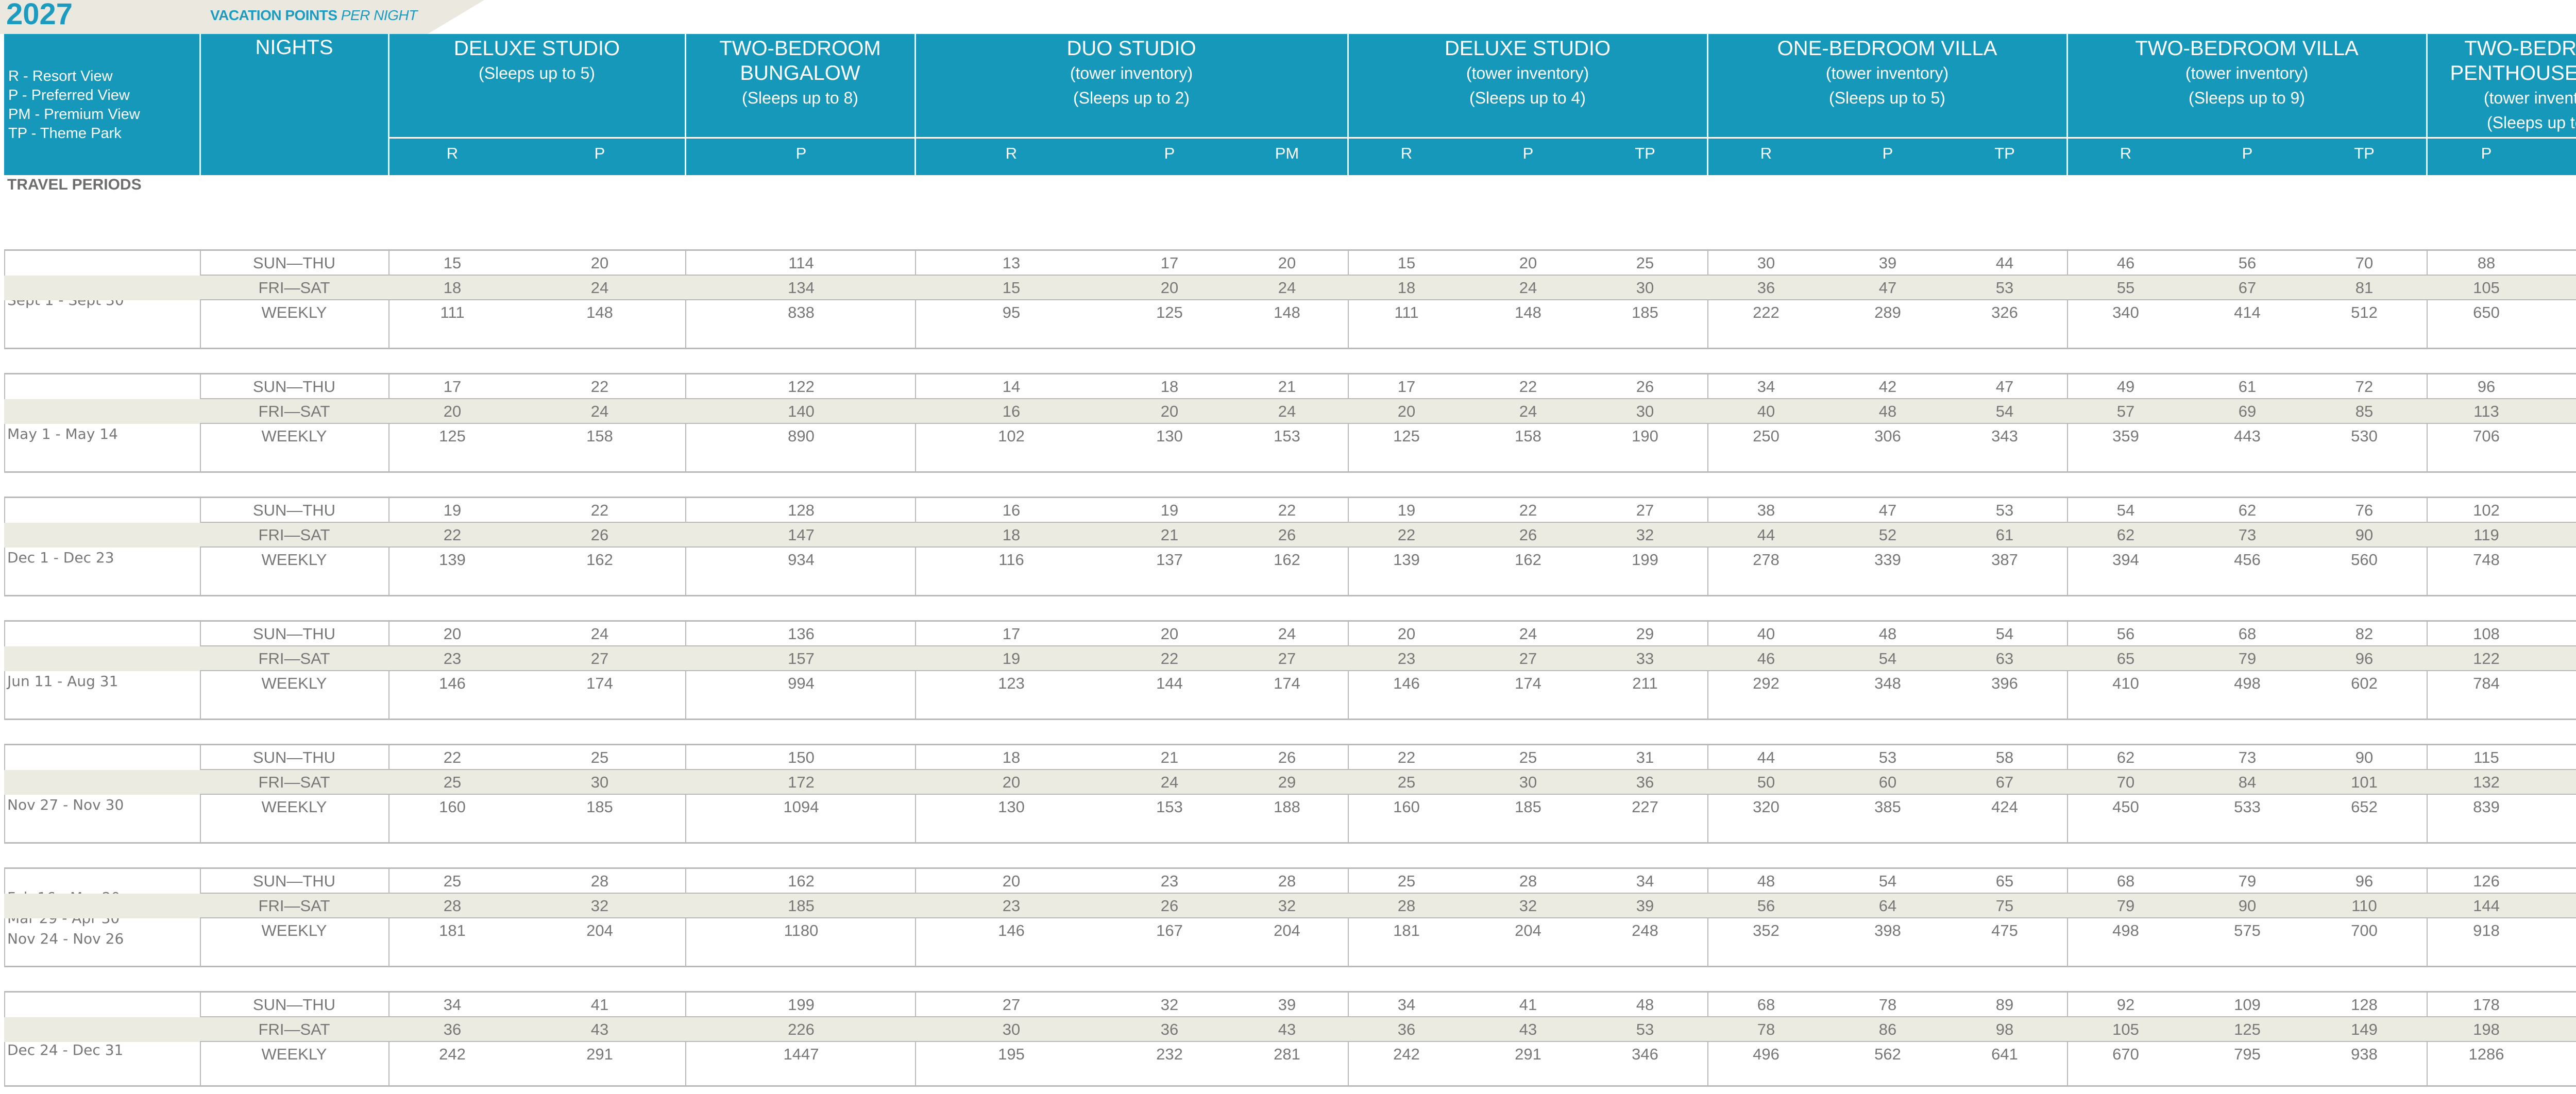 Image resolution: width=2576 pixels, height=1094 pixels. I want to click on room-type-detail: (Sleeps up to 8), so click(800, 98).